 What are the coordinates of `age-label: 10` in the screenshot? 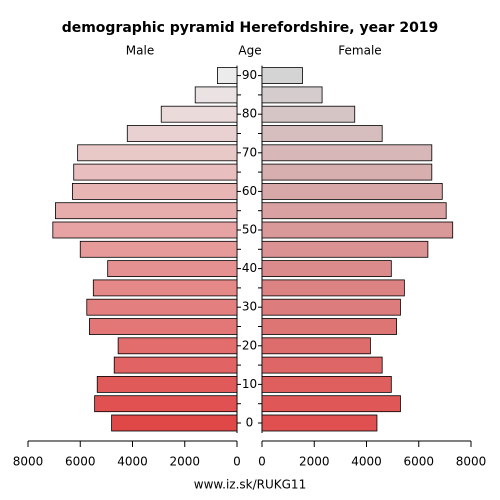 It's located at (249, 384).